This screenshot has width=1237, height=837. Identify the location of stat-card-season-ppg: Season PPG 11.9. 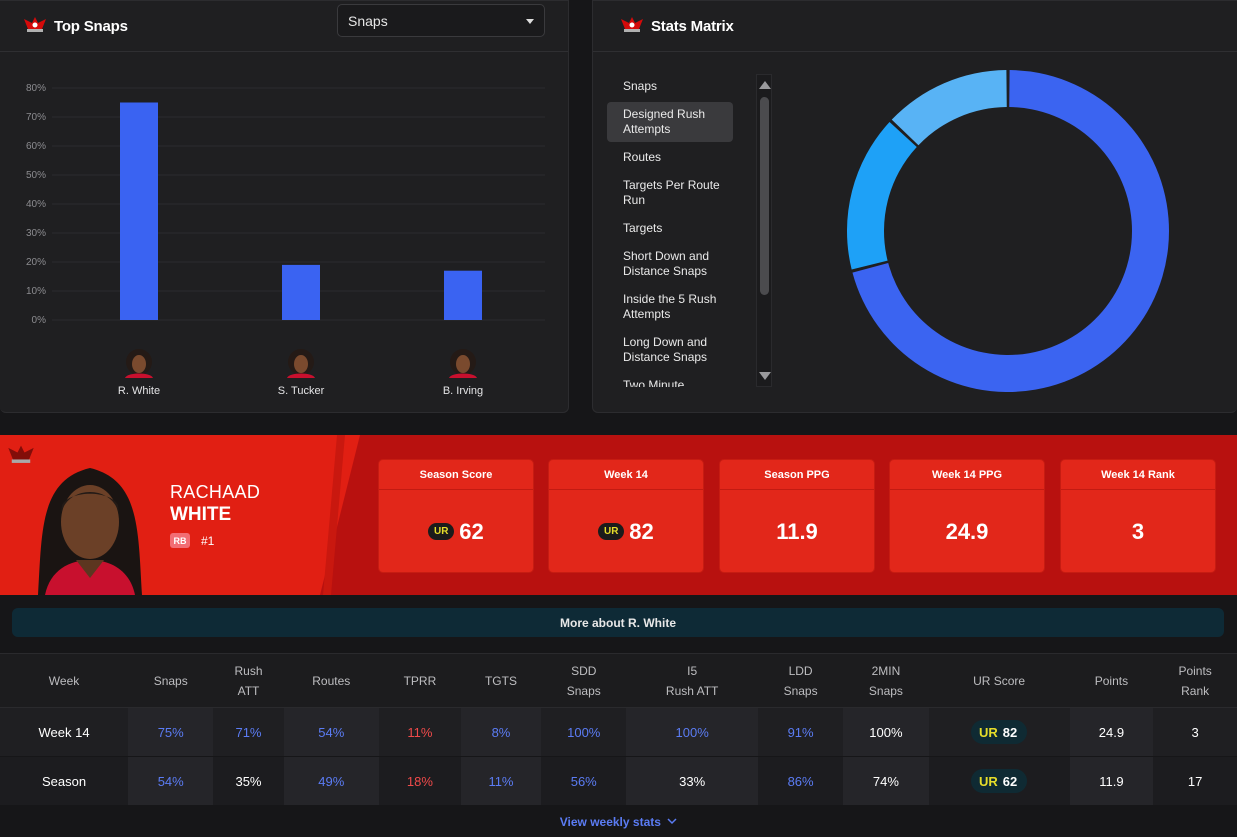
(797, 516).